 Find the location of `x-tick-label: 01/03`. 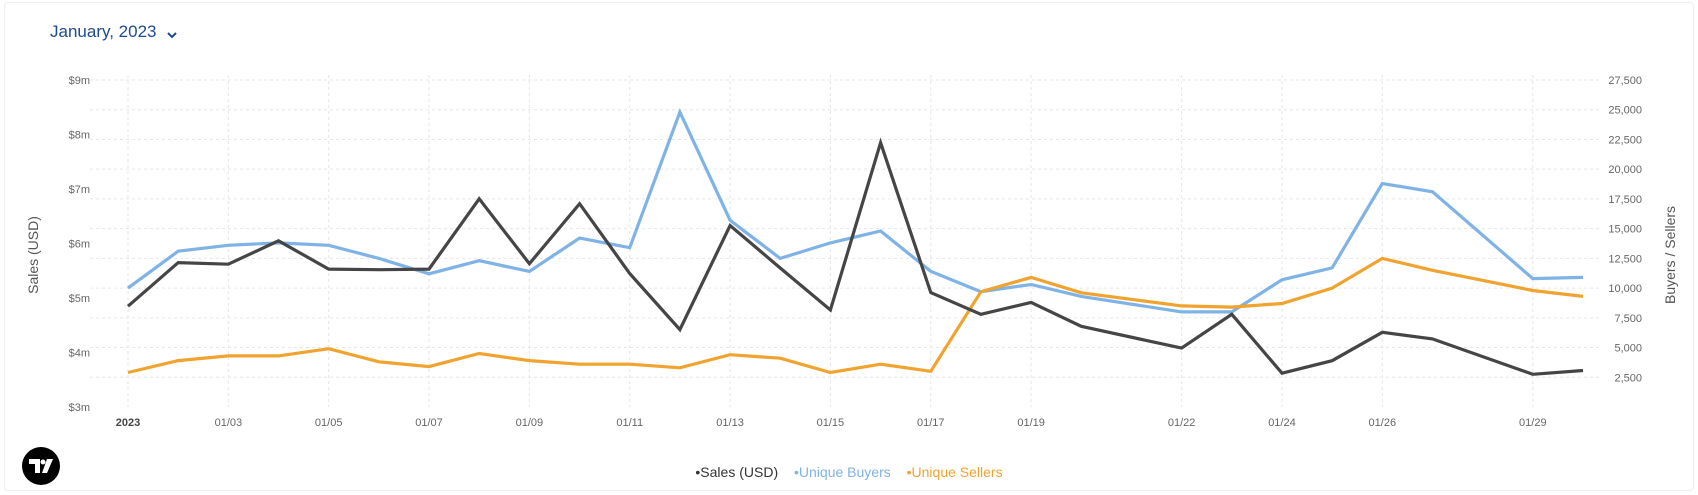

x-tick-label: 01/03 is located at coordinates (229, 423).